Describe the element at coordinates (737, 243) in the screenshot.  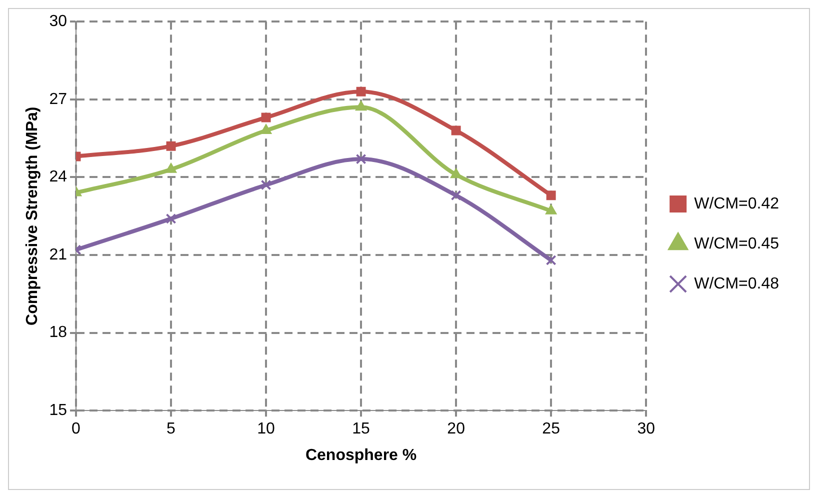
I see `legend-label: W/CM=0.45` at that location.